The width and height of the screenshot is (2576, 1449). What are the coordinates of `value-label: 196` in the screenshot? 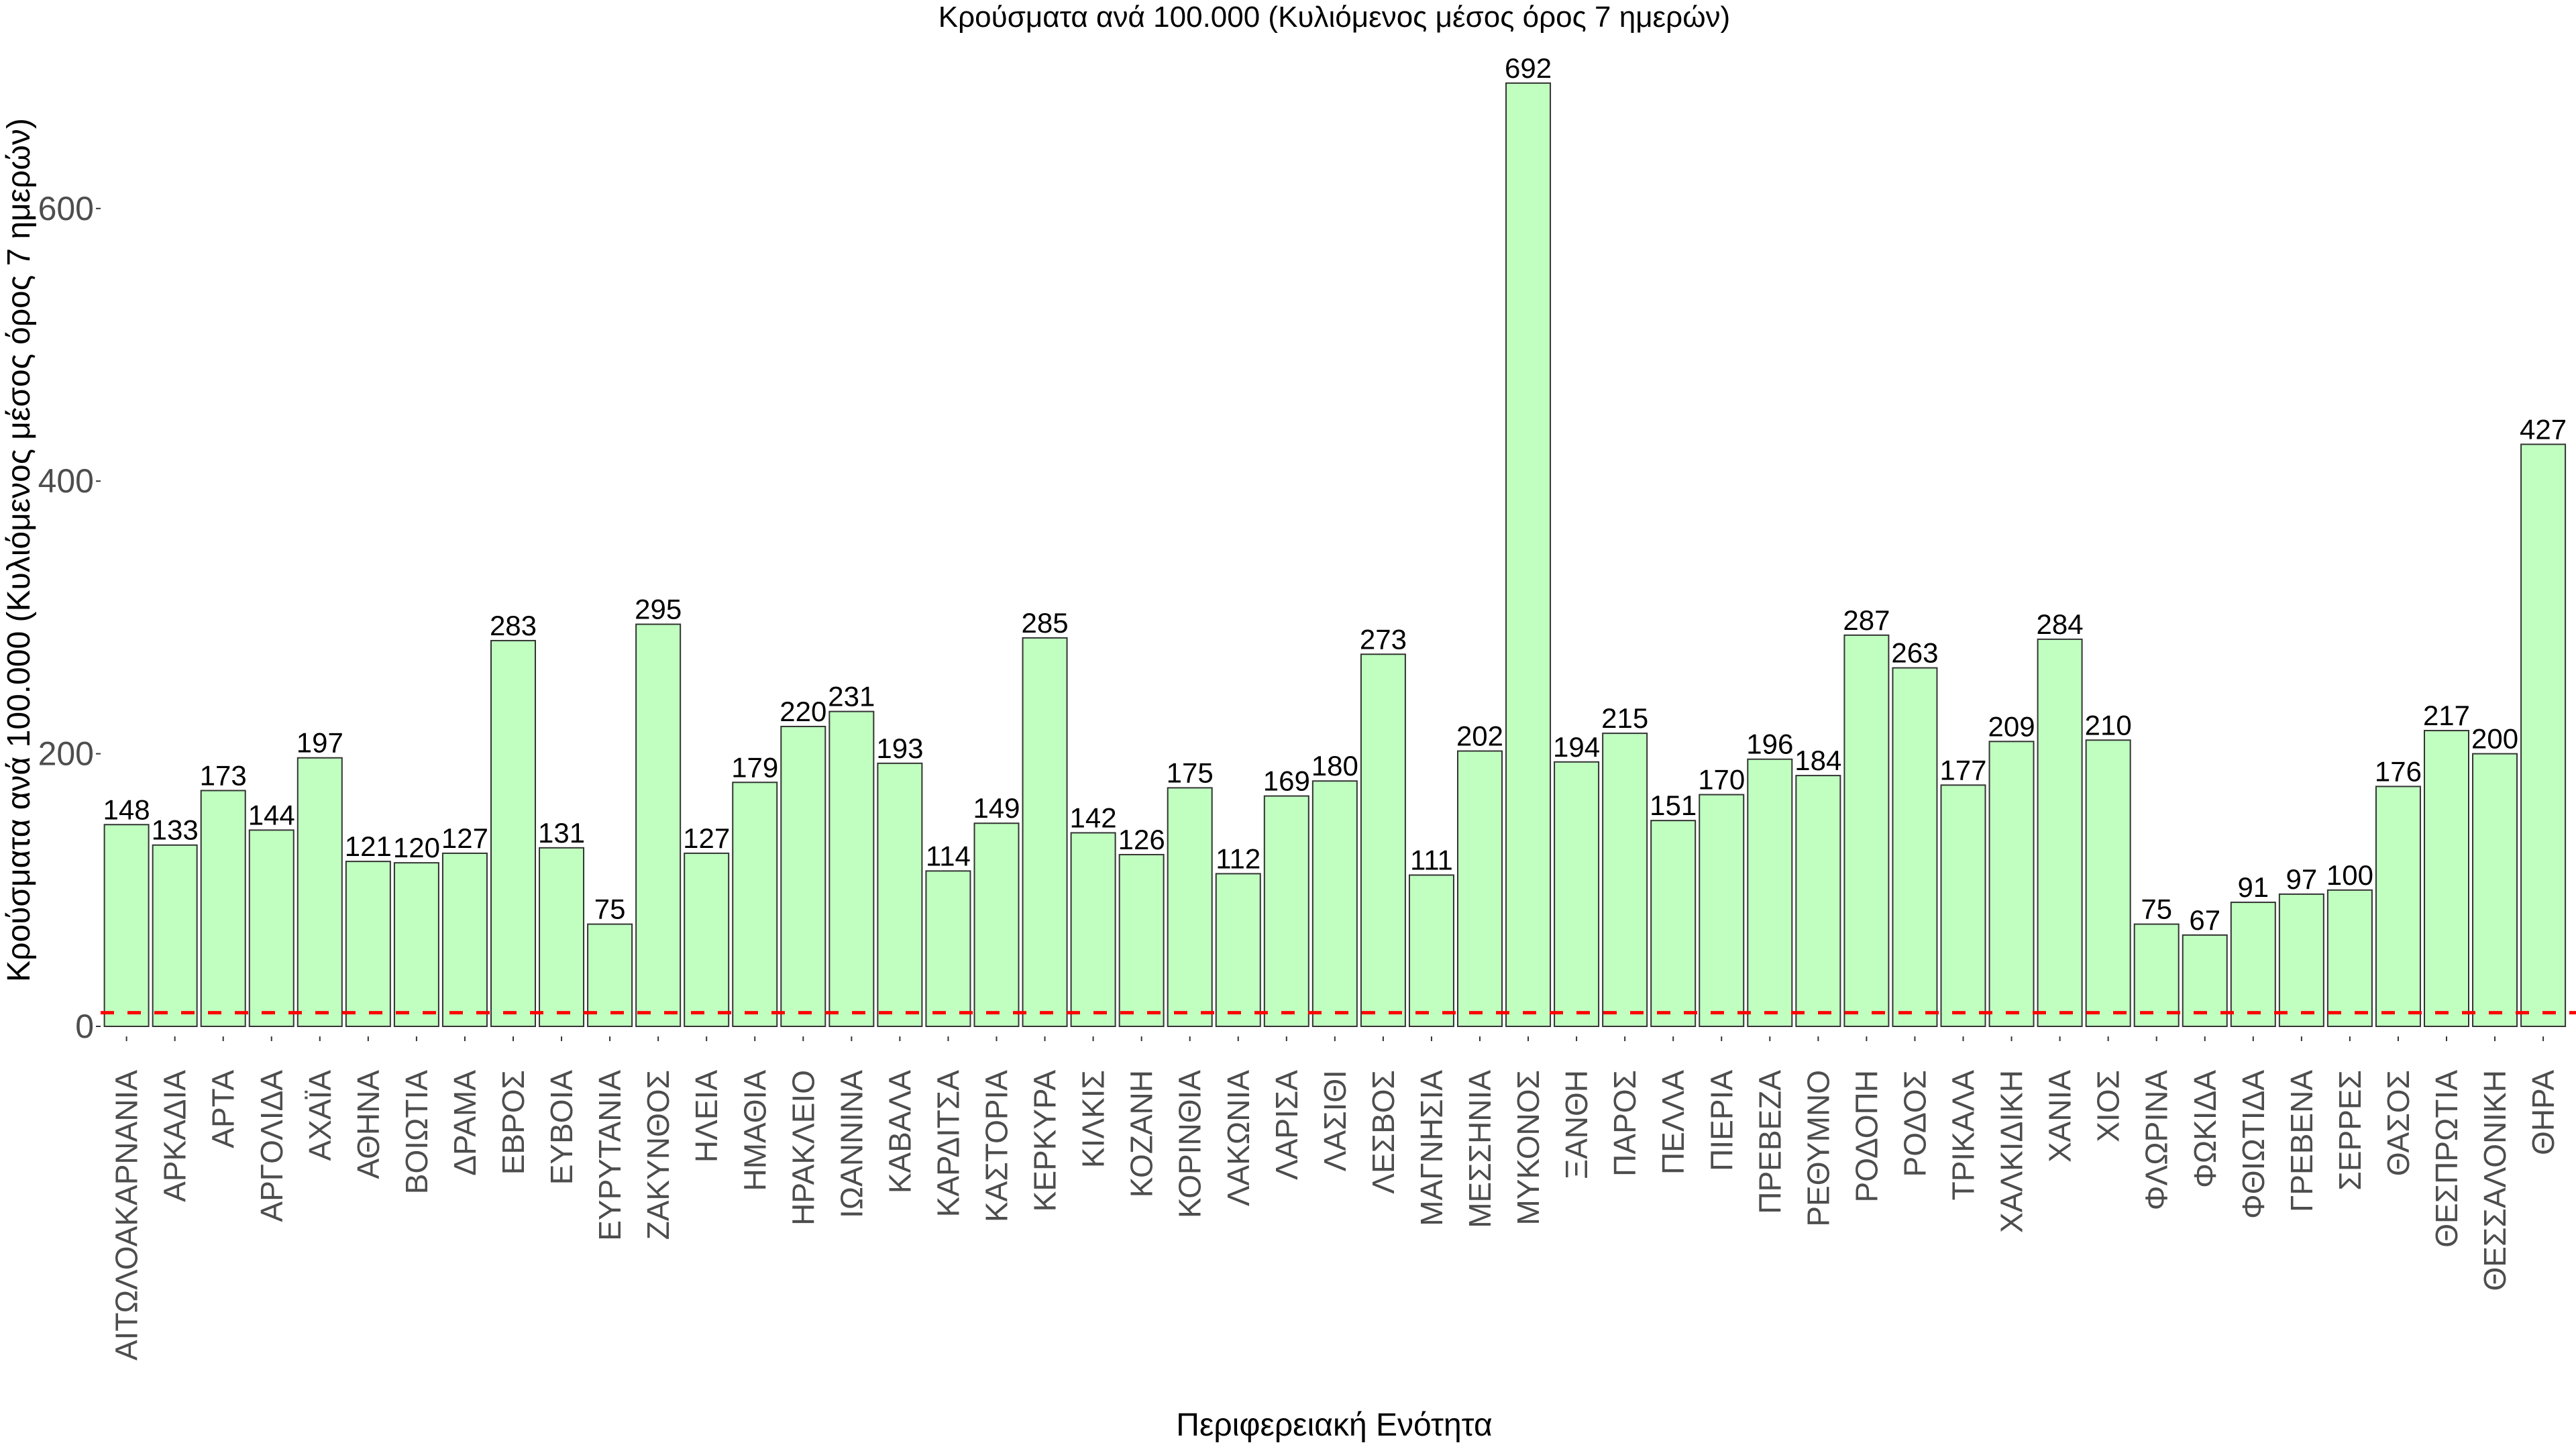 It's located at (1769, 744).